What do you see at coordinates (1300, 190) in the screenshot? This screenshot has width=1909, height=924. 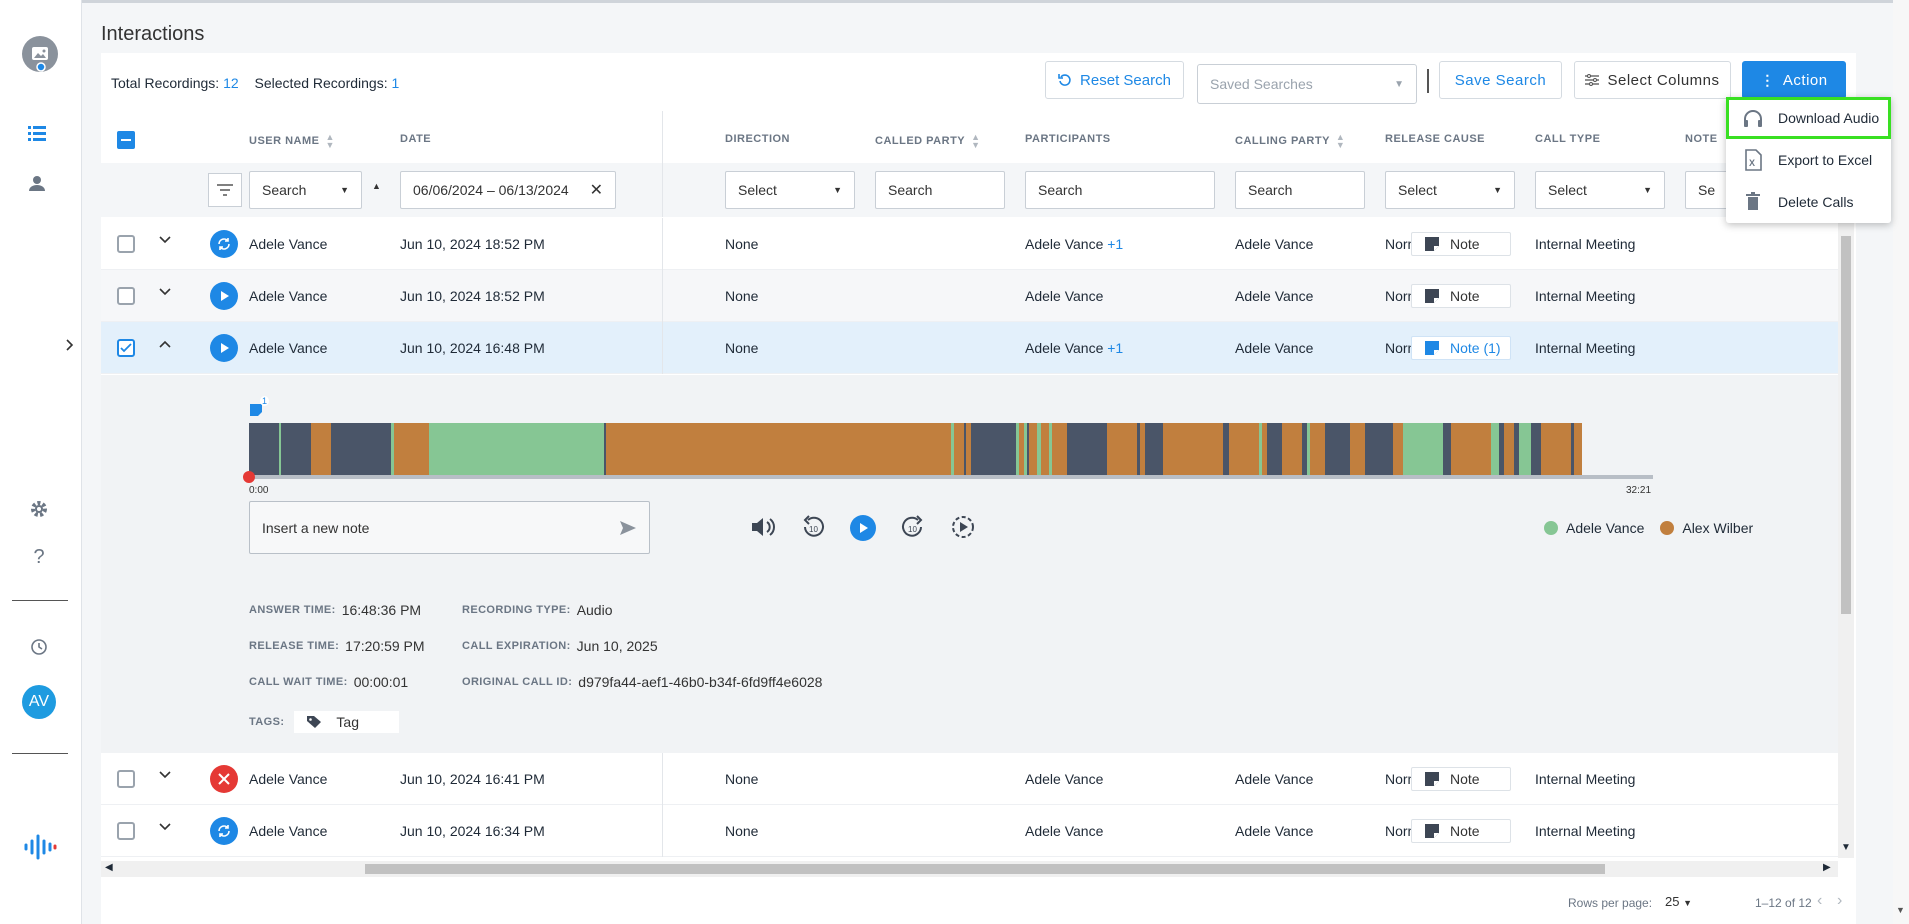 I see `calling-party-filter: Search` at bounding box center [1300, 190].